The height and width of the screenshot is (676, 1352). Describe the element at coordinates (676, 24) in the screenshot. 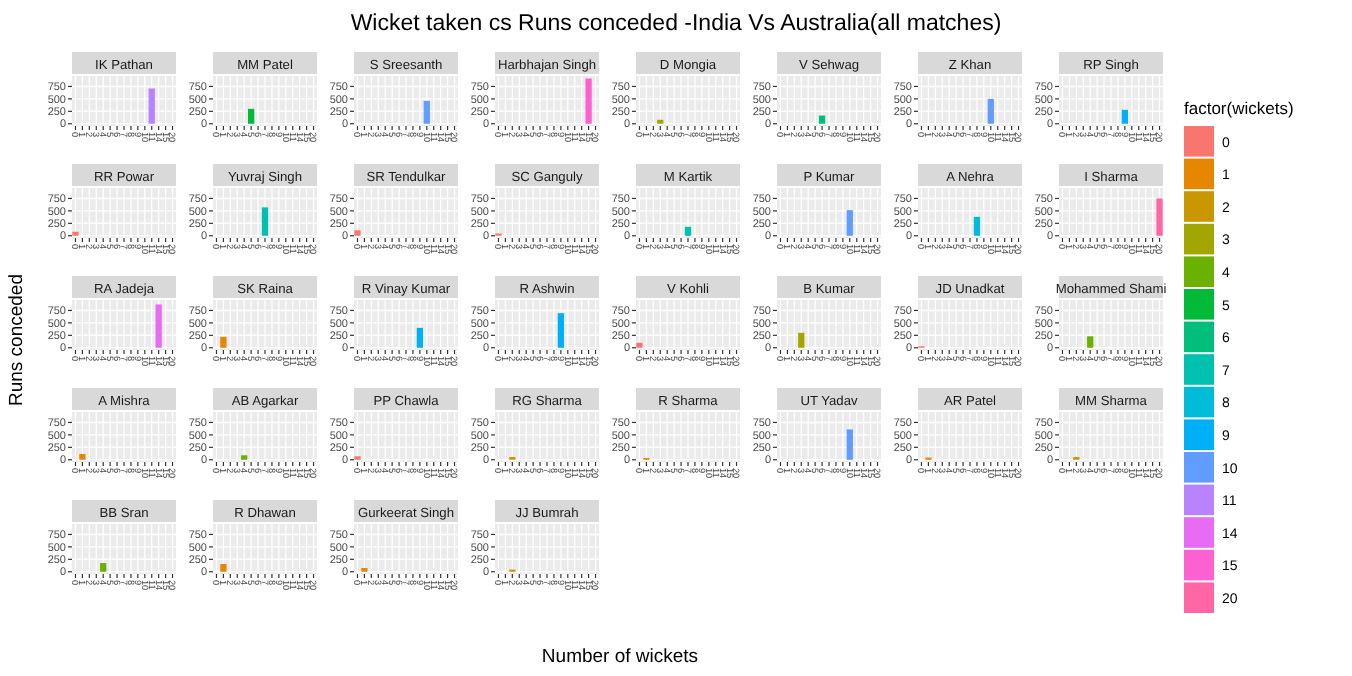

I see `text: Wicket taken cs Runs conceded -India Vs Australia(all matches)` at that location.